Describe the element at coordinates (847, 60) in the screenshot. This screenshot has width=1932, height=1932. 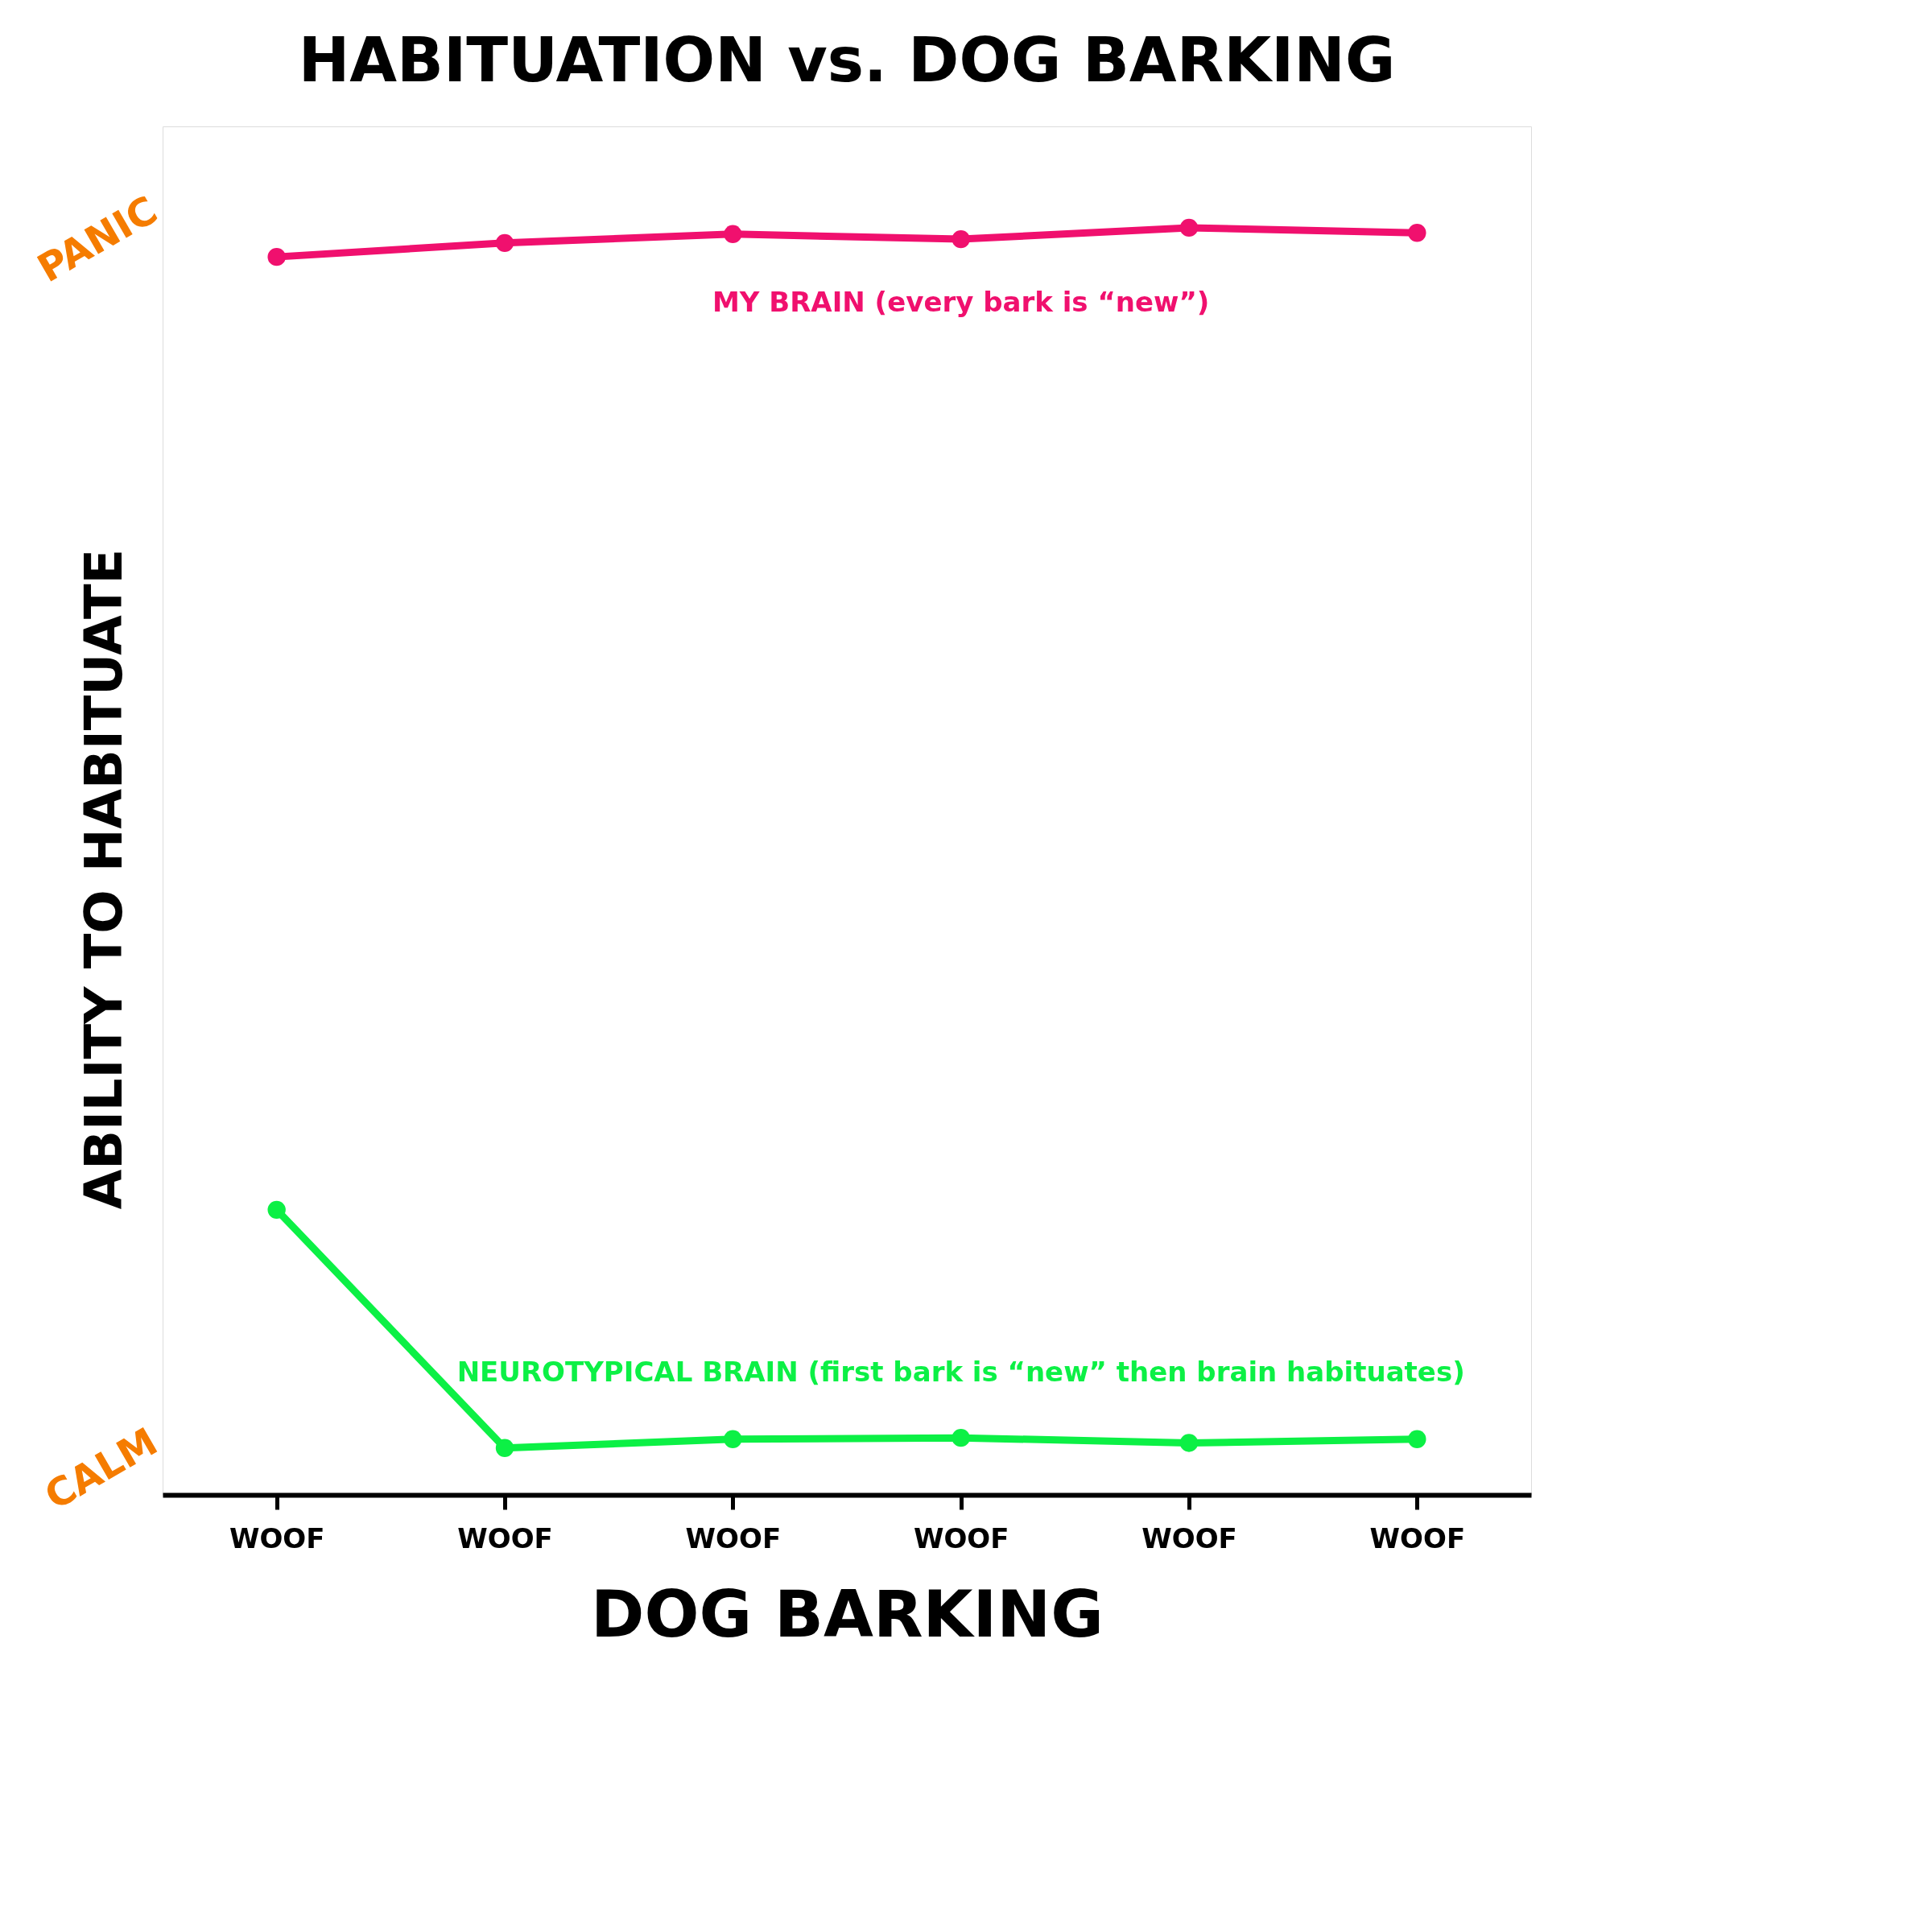
I see `chart-title: HABITUATION vs. DOG BARKING` at that location.